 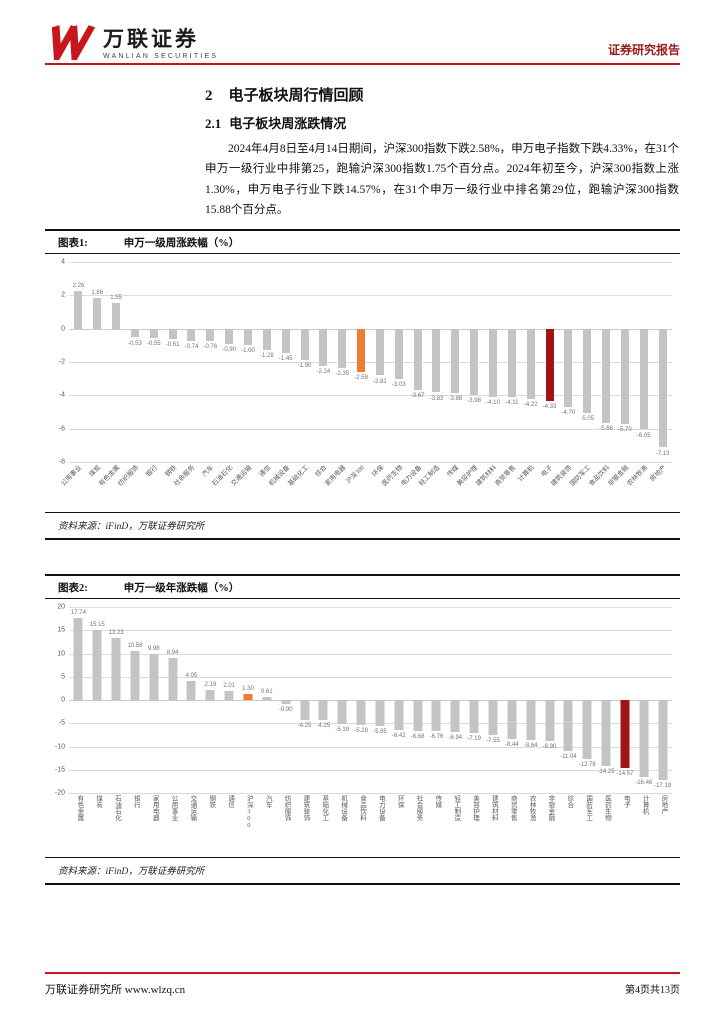 What do you see at coordinates (73, 588) in the screenshot?
I see `figure-2-label: 图表2:` at bounding box center [73, 588].